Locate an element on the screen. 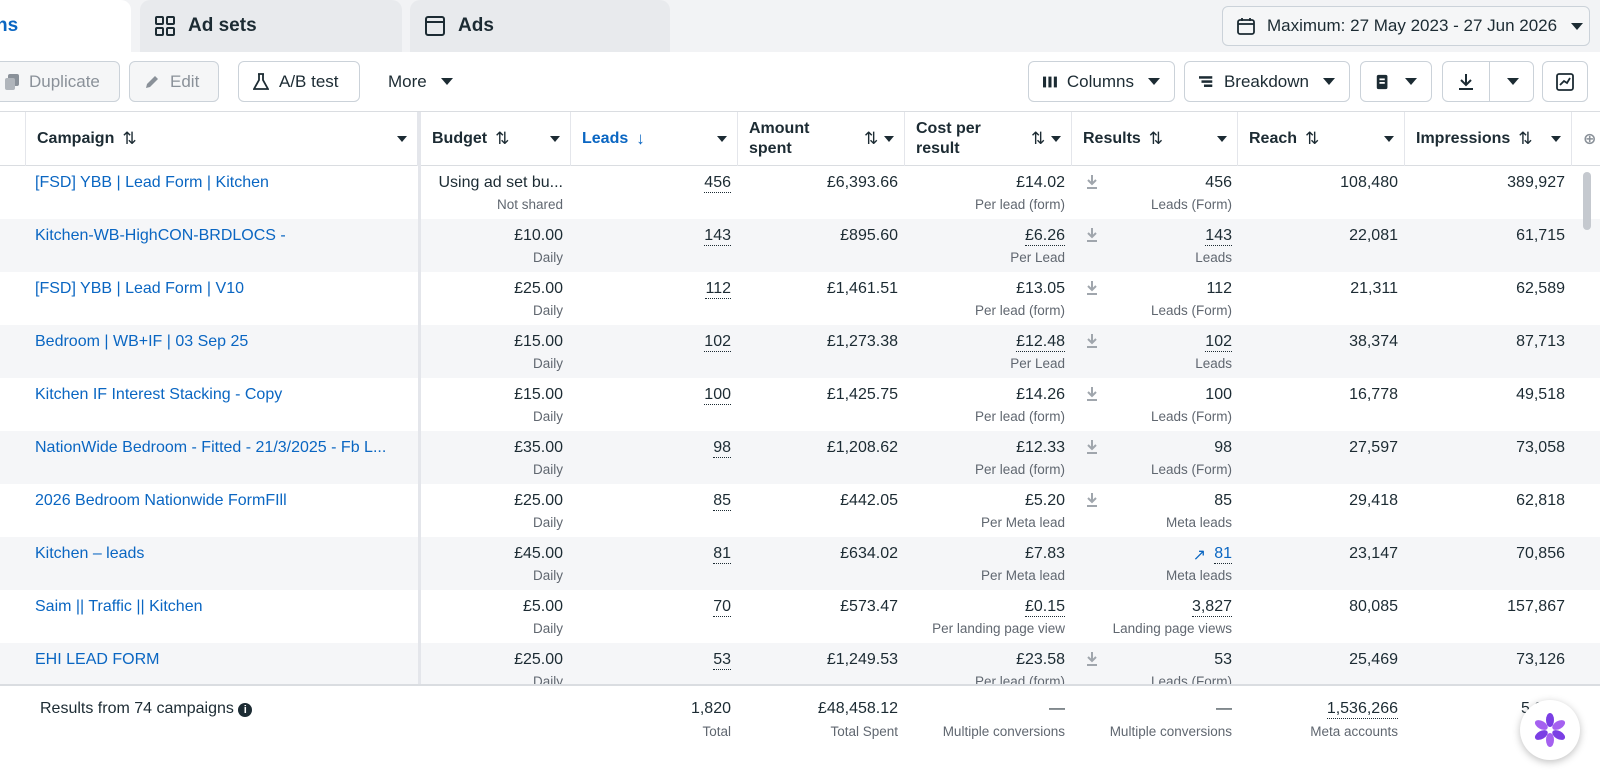  sort-down-icon: ↓ is located at coordinates (640, 138).